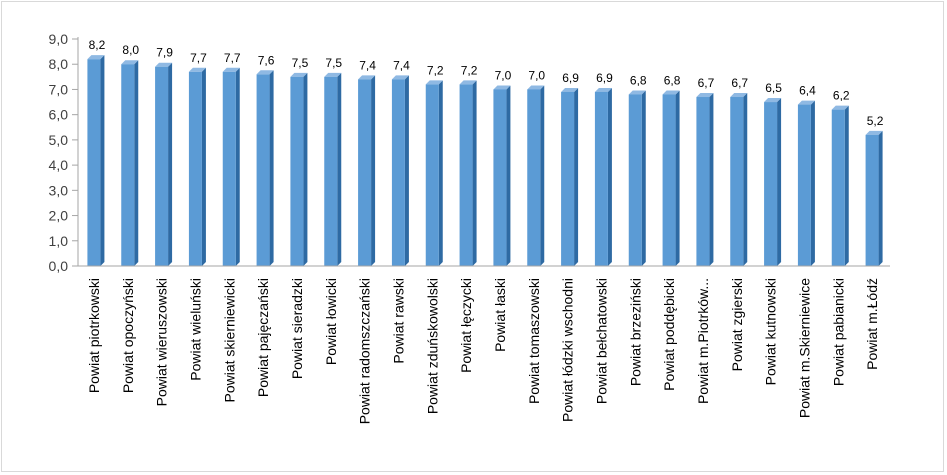 This screenshot has height=475, width=947. Describe the element at coordinates (59, 115) in the screenshot. I see `y-tick-label: 6,0` at that location.